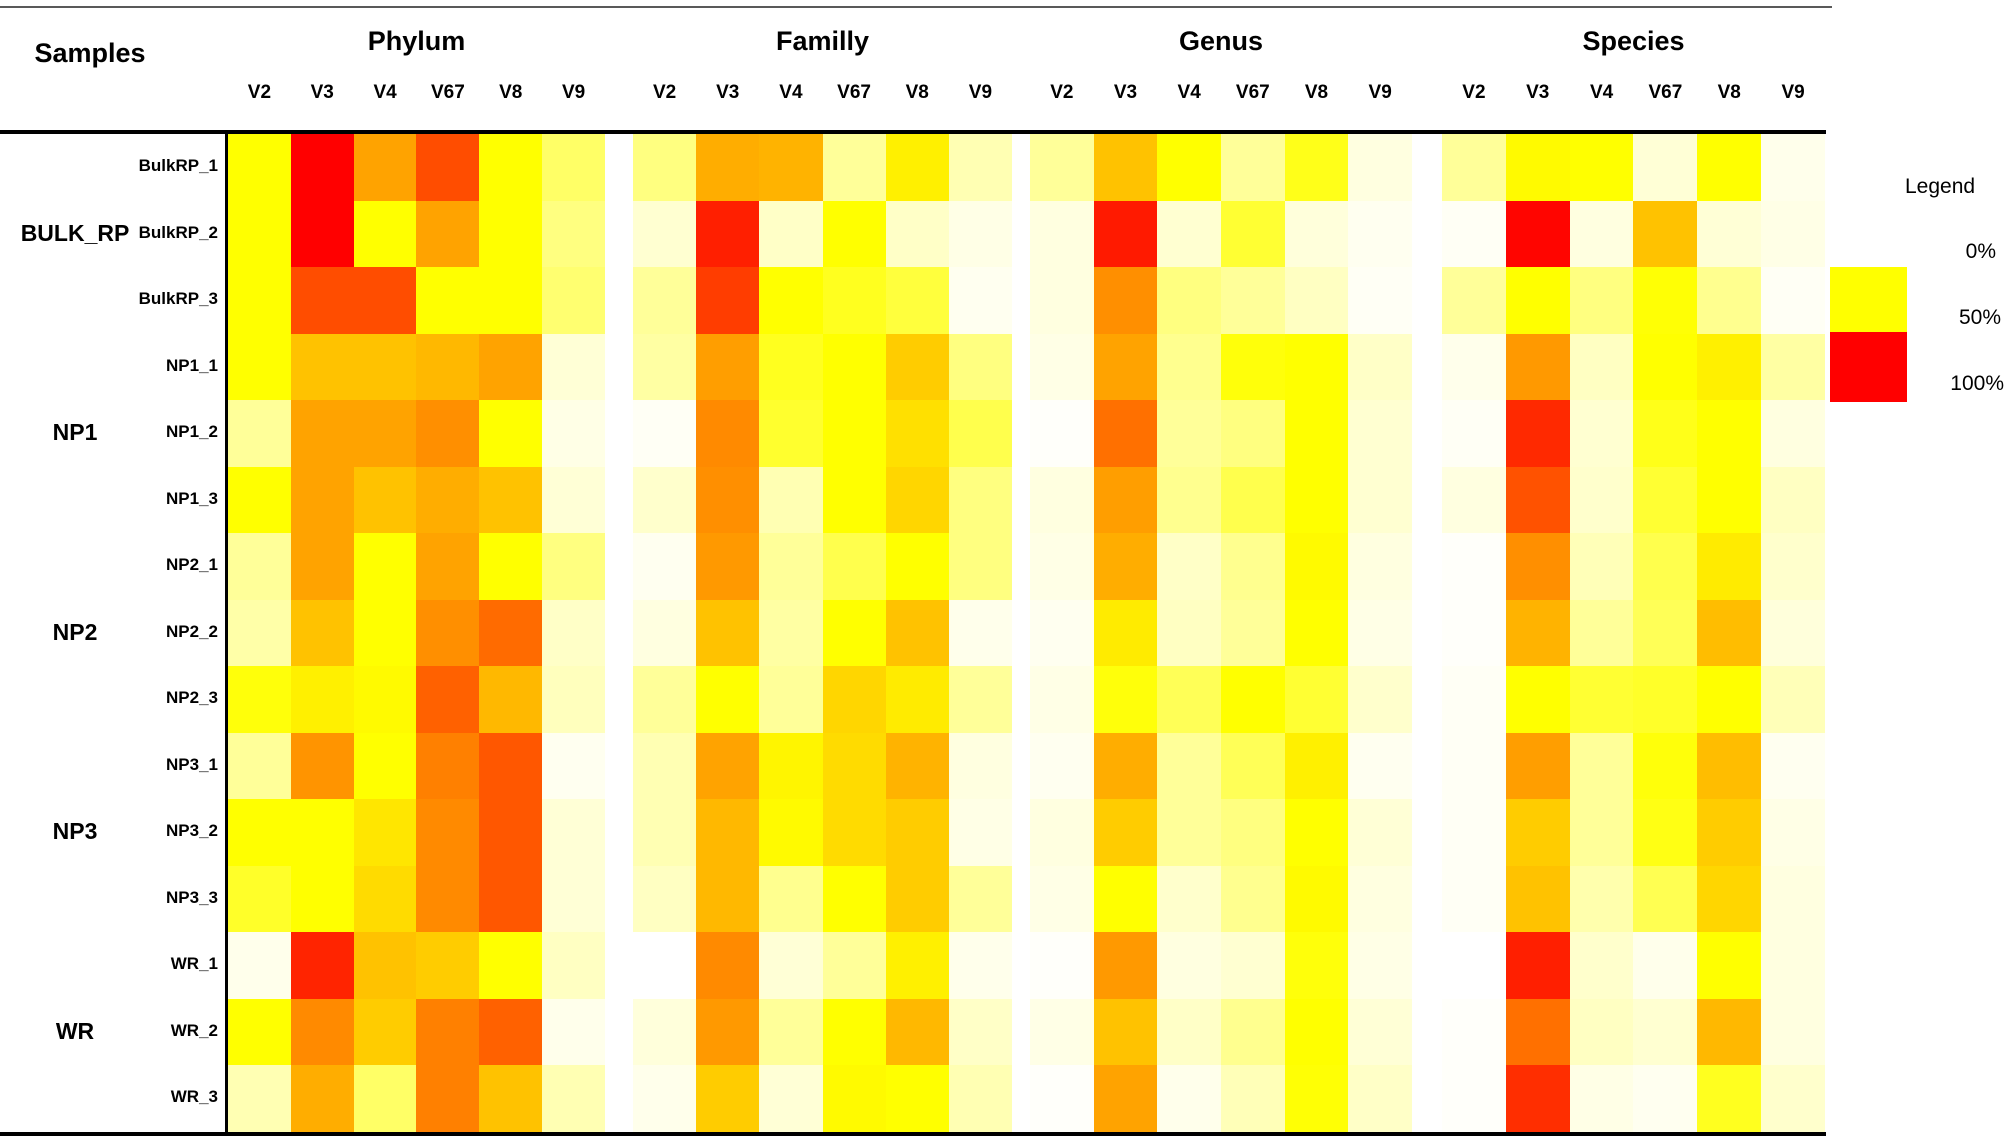 This screenshot has height=1137, width=2006. Describe the element at coordinates (1380, 699) in the screenshot. I see `heatmap-cell-NP2_3-genus-v9` at that location.